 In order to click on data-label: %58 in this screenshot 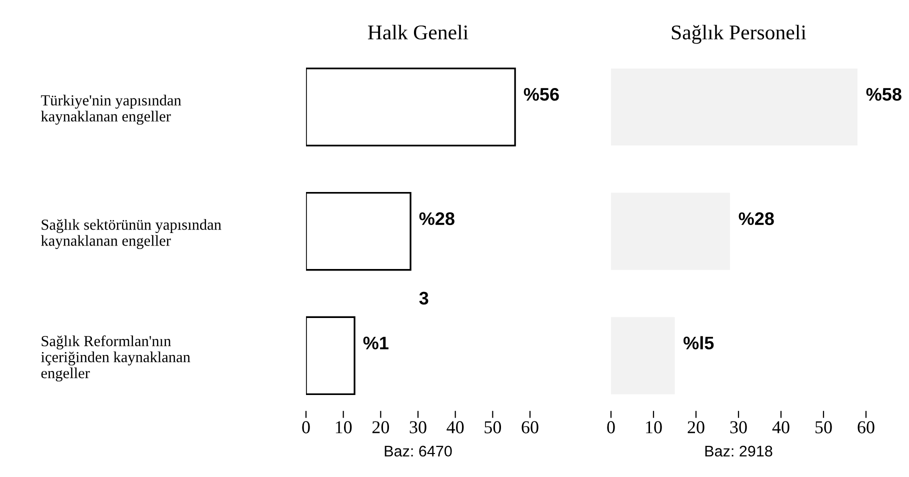, I will do `click(884, 94)`.